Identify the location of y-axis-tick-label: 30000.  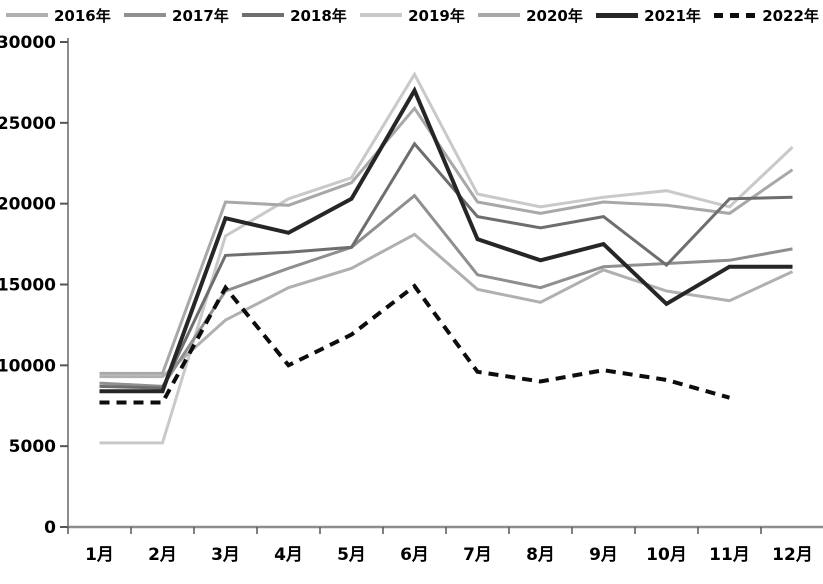
(28, 43).